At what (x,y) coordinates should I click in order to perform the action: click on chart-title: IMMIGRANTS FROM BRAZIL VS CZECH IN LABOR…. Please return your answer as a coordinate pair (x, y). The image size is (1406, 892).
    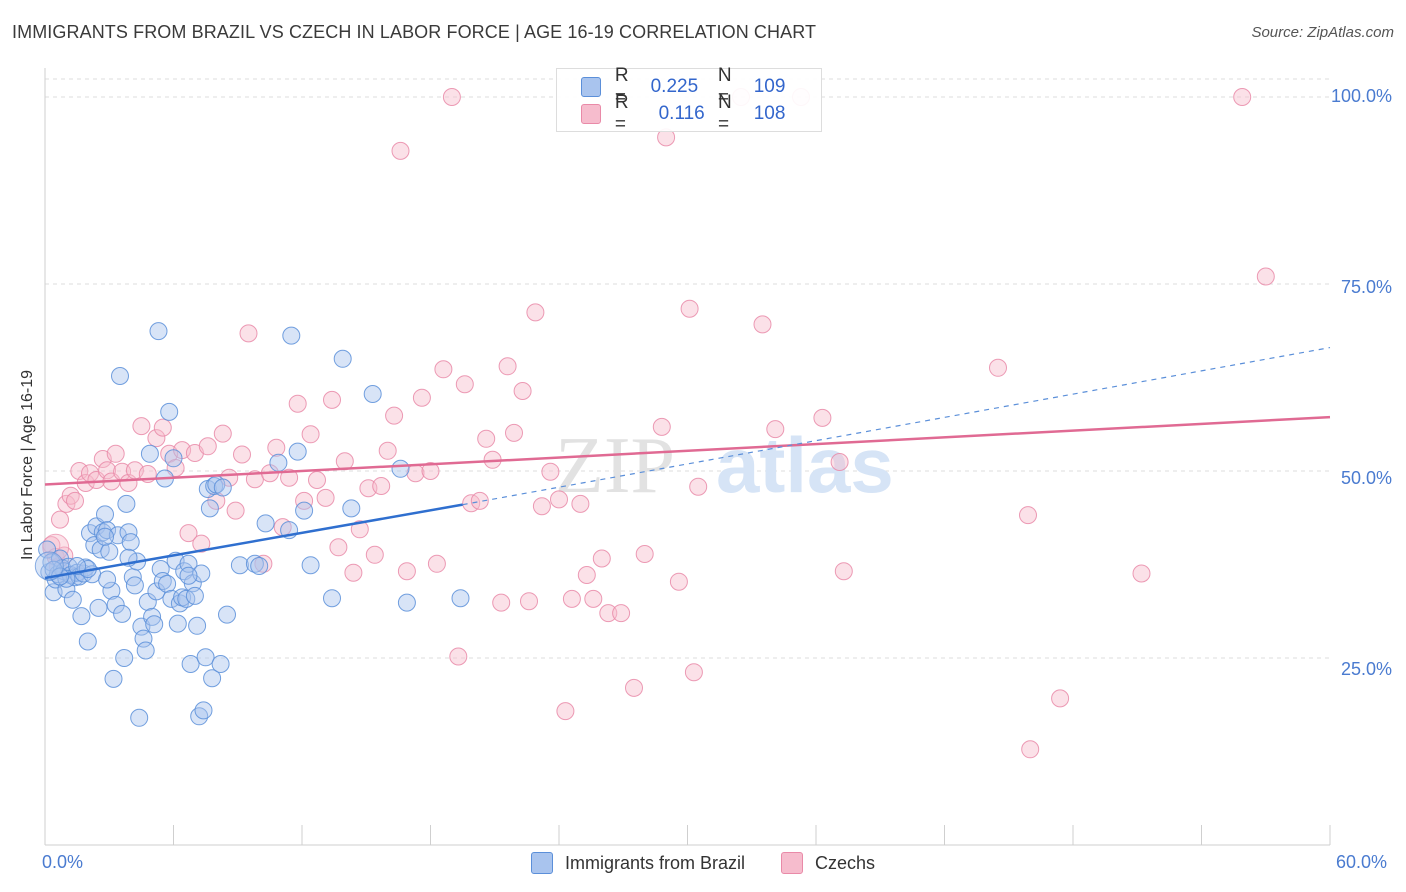
    Looking at the image, I should click on (414, 32).